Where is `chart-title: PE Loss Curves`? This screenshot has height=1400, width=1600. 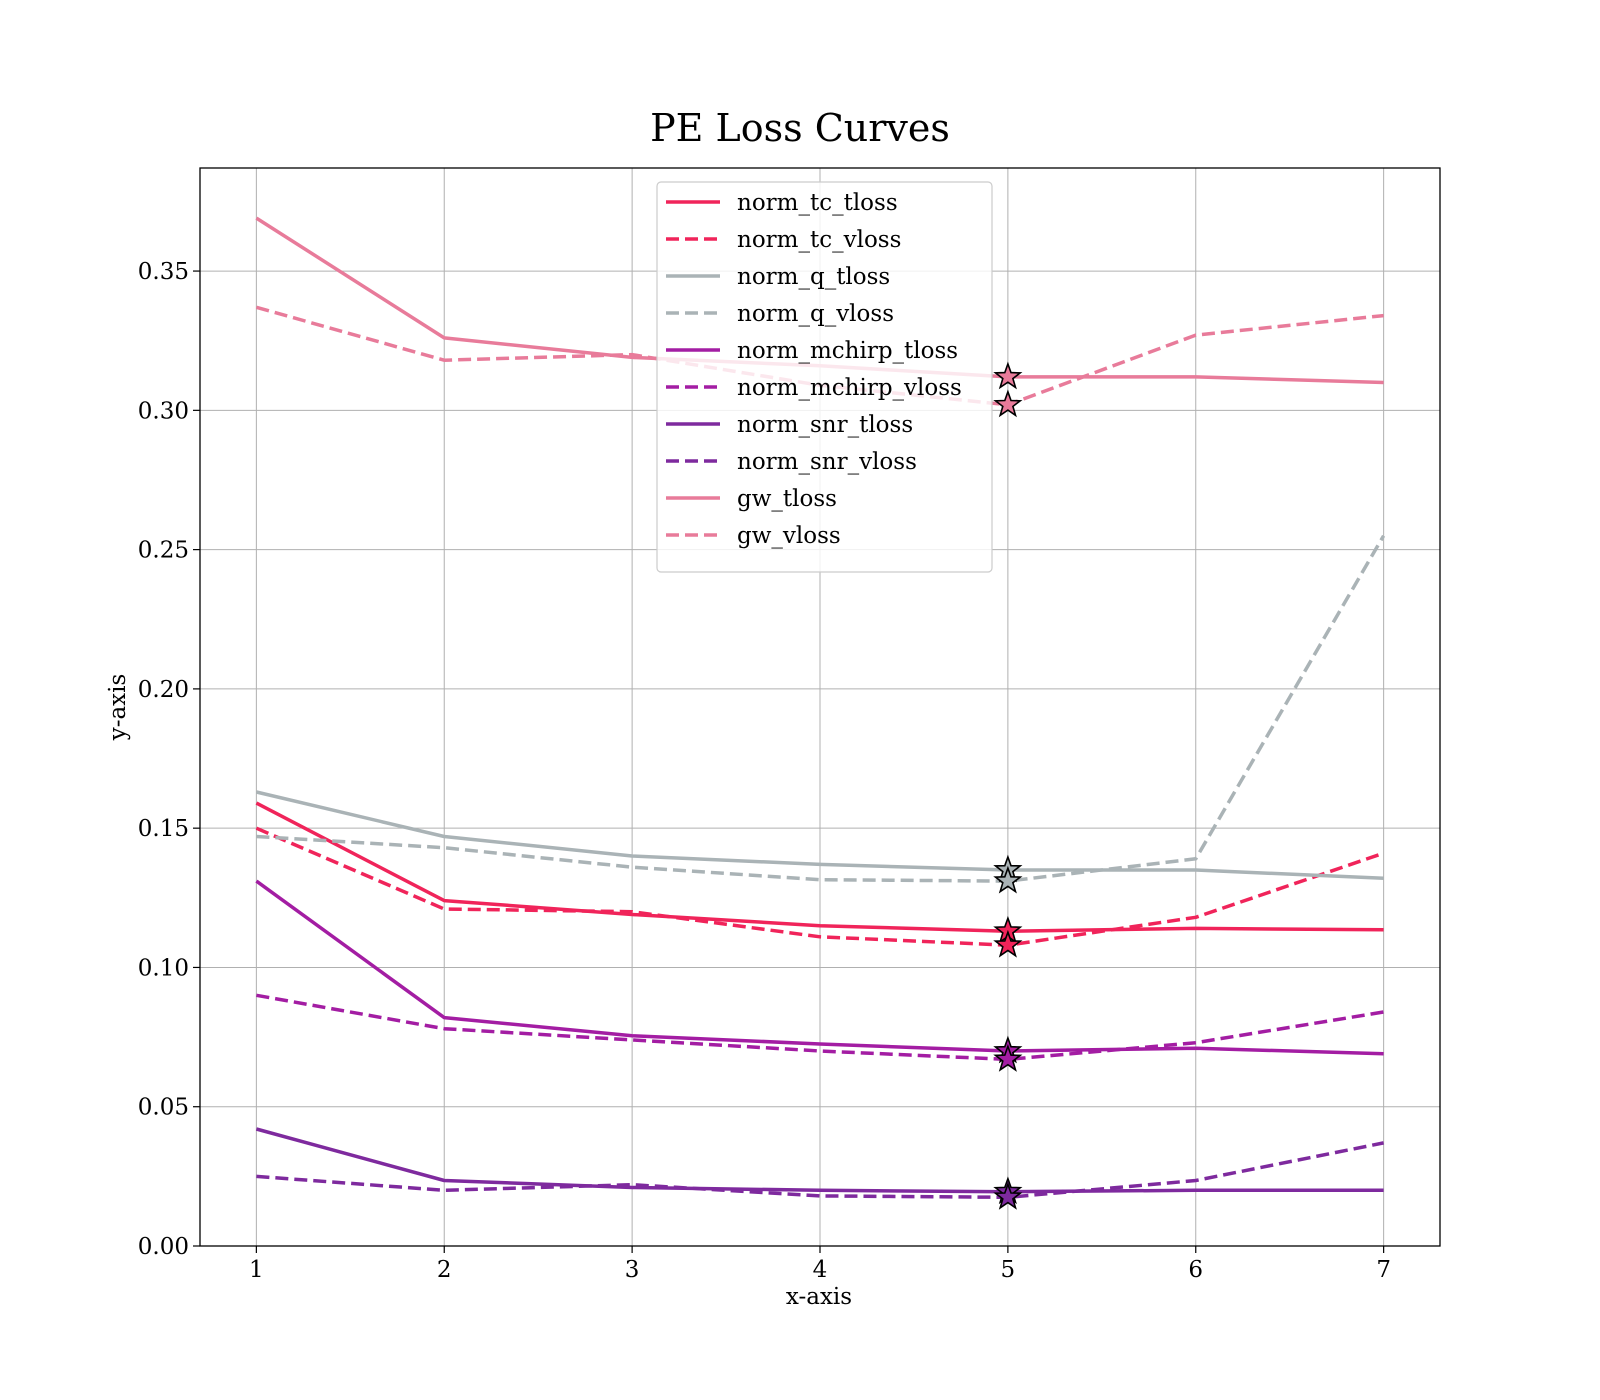 chart-title: PE Loss Curves is located at coordinates (800, 128).